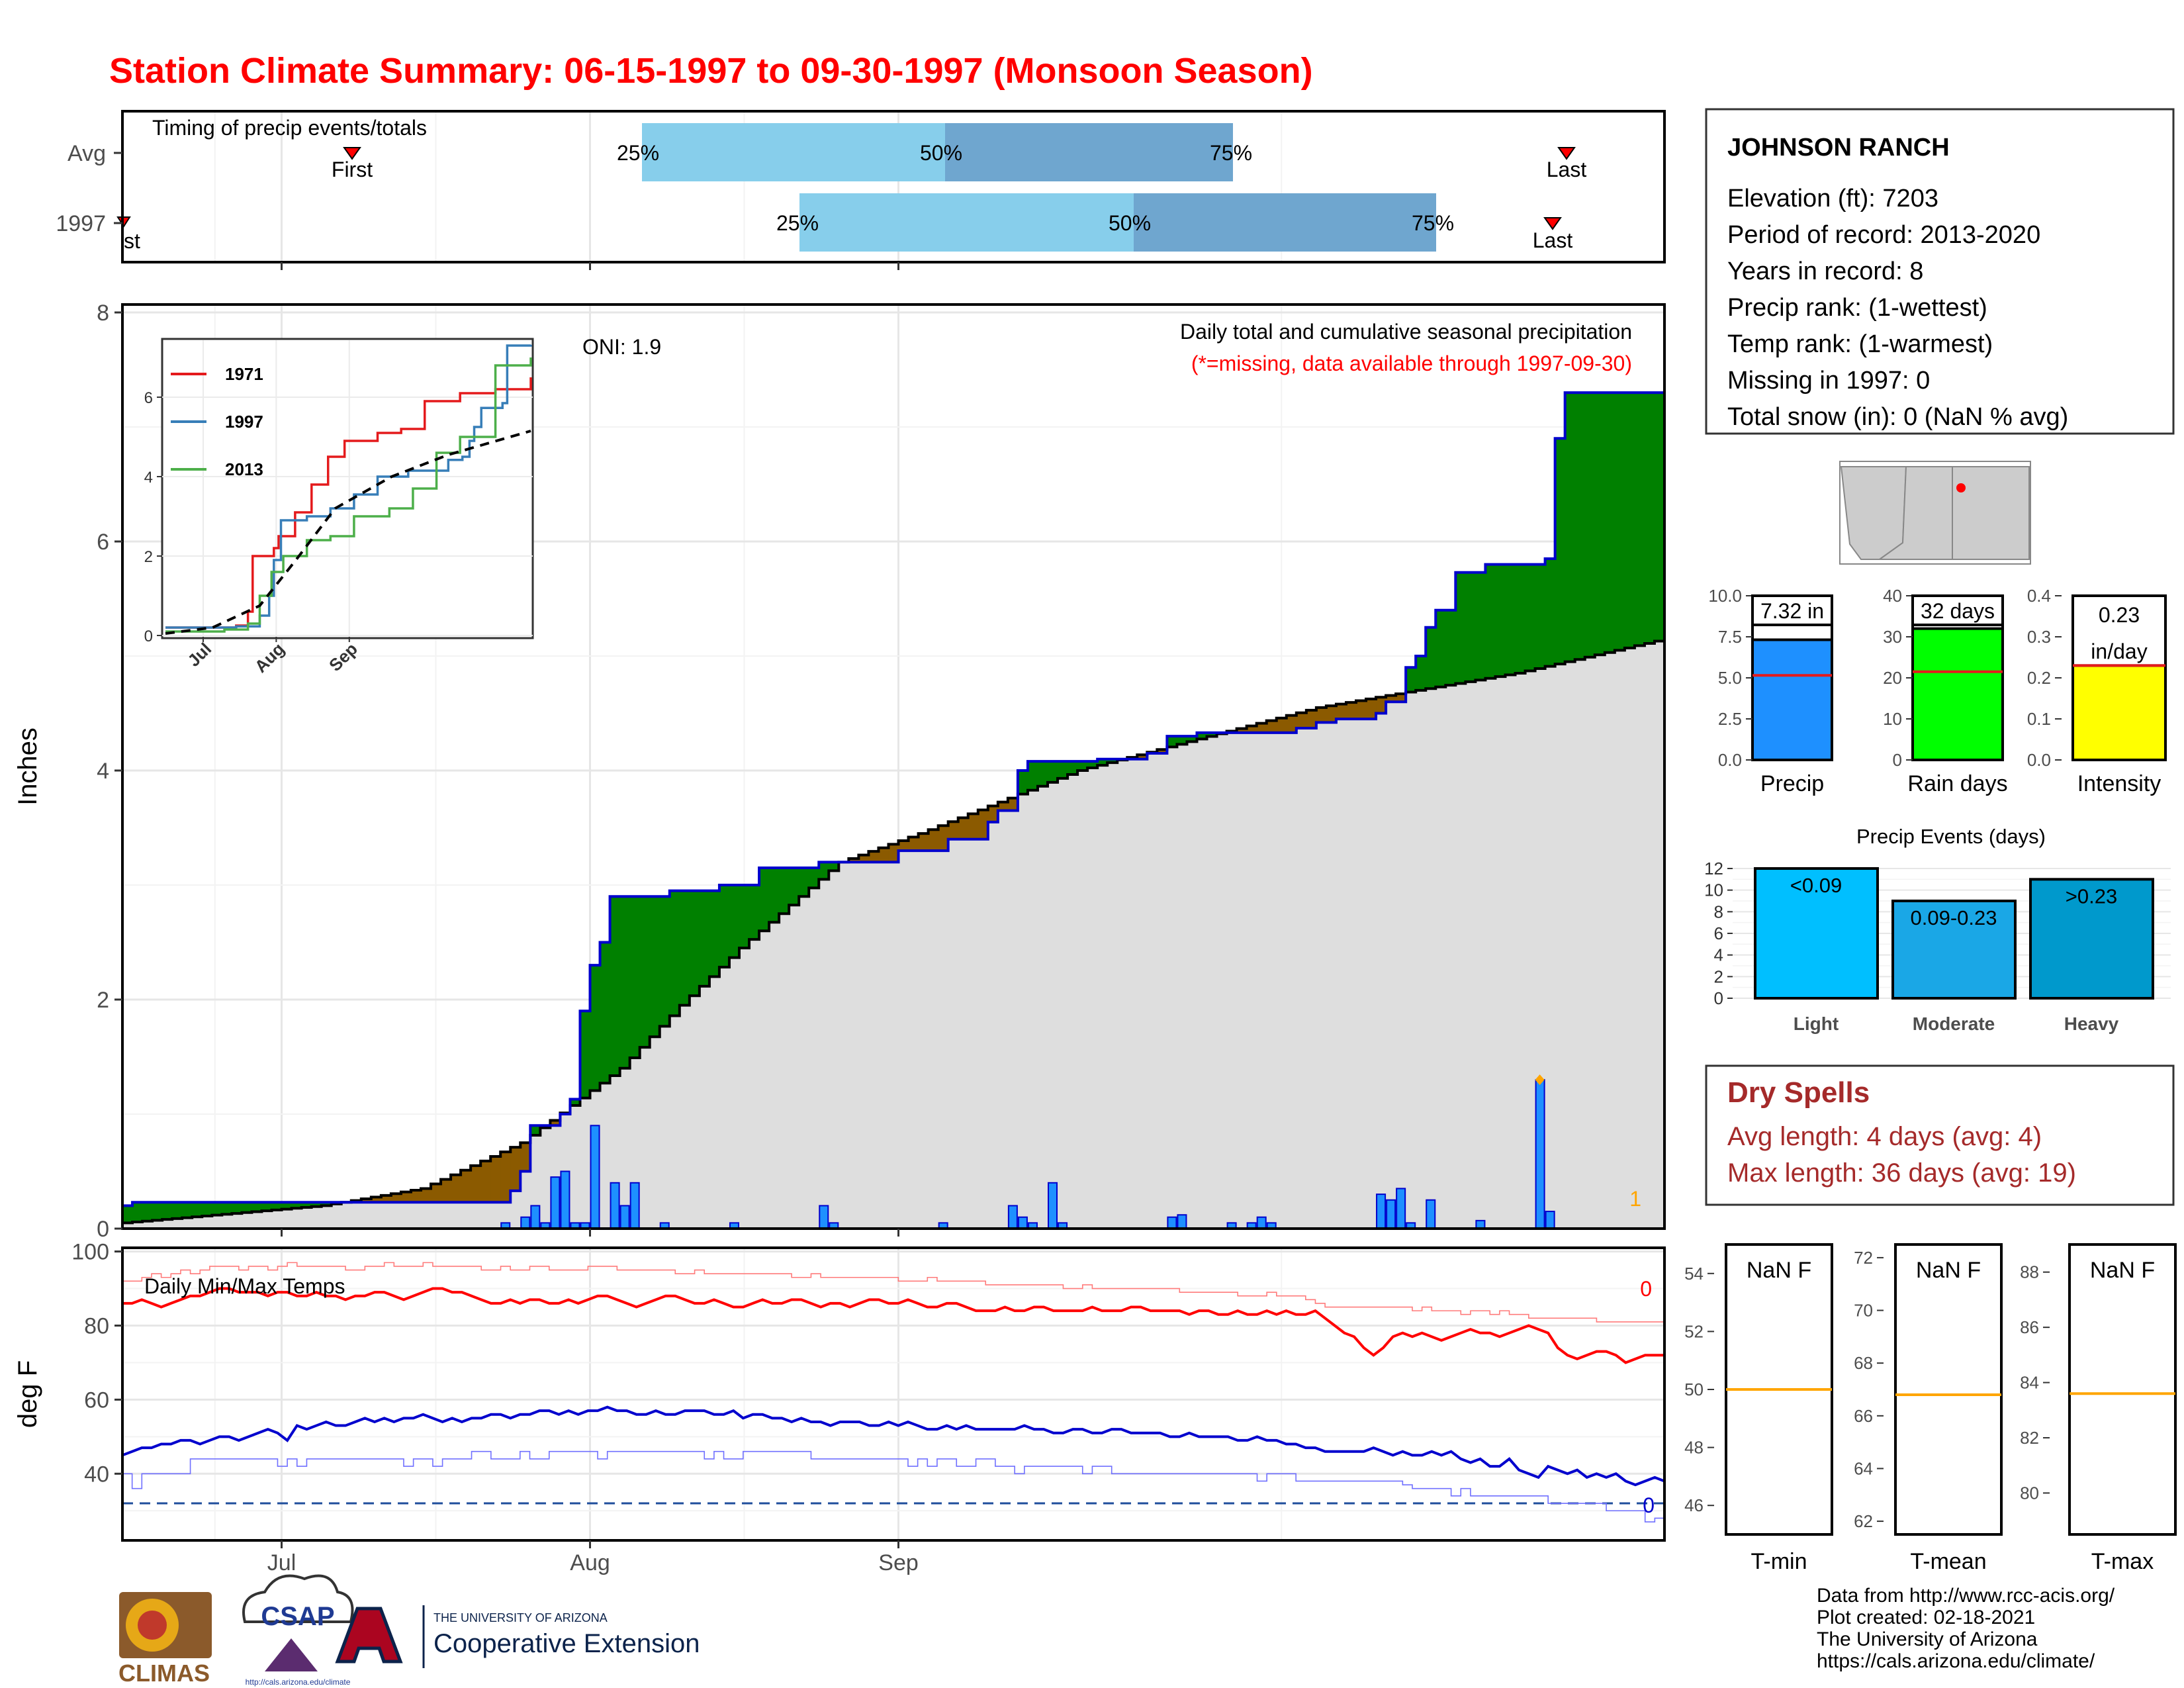 The width and height of the screenshot is (2184, 1688). What do you see at coordinates (1951, 836) in the screenshot?
I see `precip-events-title: Precip Events (days)` at bounding box center [1951, 836].